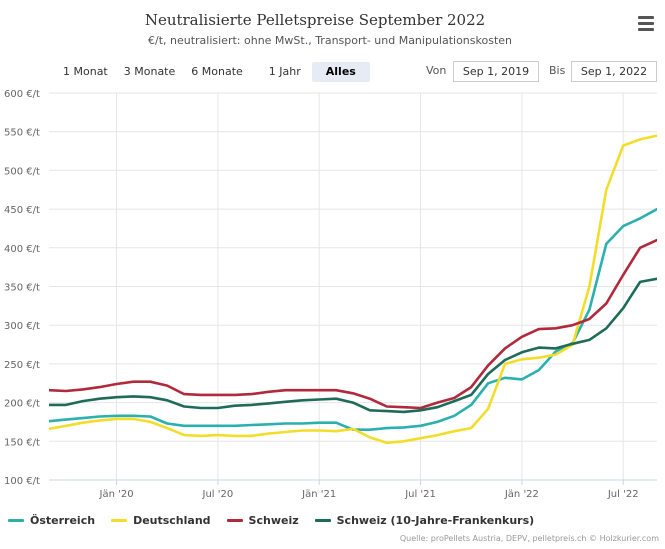  Describe the element at coordinates (420, 494) in the screenshot. I see `x-tick-label: Jul '21` at that location.